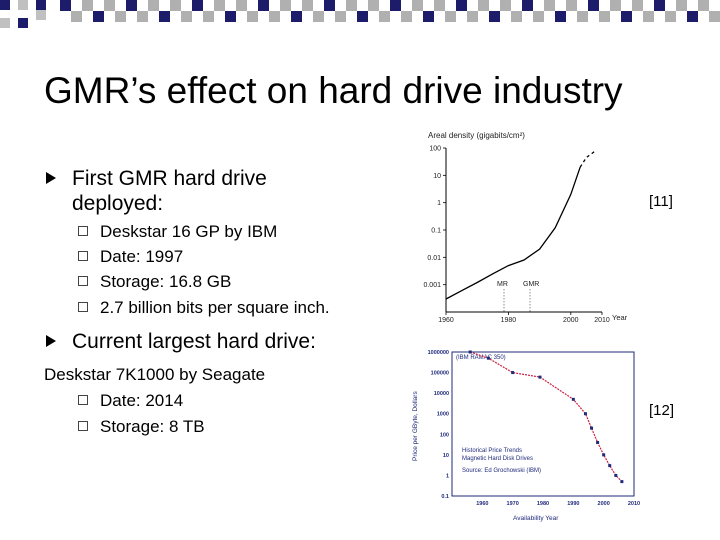  I want to click on bullet-first-line2: deployed:, so click(118, 203).